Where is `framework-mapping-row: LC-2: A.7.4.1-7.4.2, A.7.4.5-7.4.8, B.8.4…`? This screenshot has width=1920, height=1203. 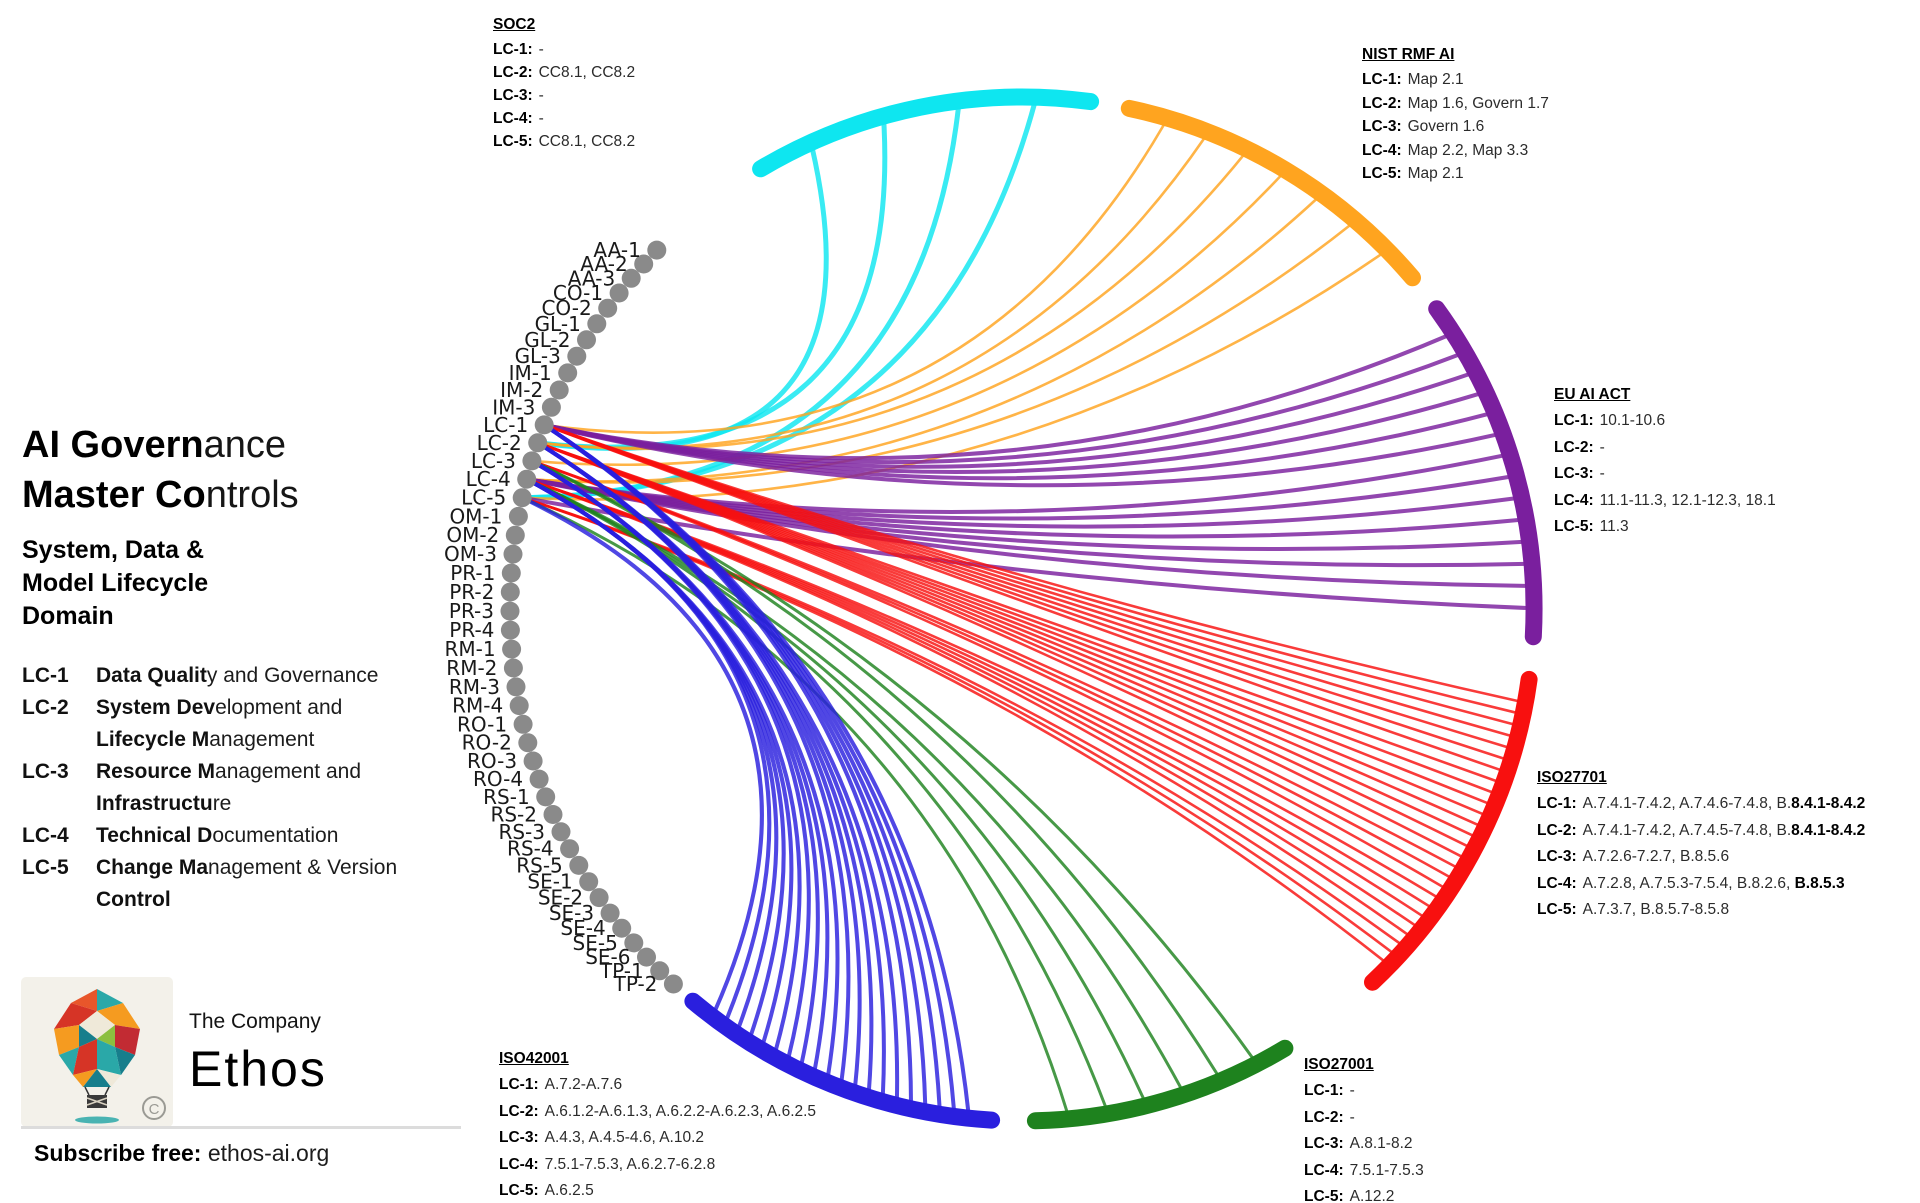
framework-mapping-row: LC-2: A.7.4.1-7.4.2, A.7.4.5-7.4.8, B.8.4… is located at coordinates (1701, 831).